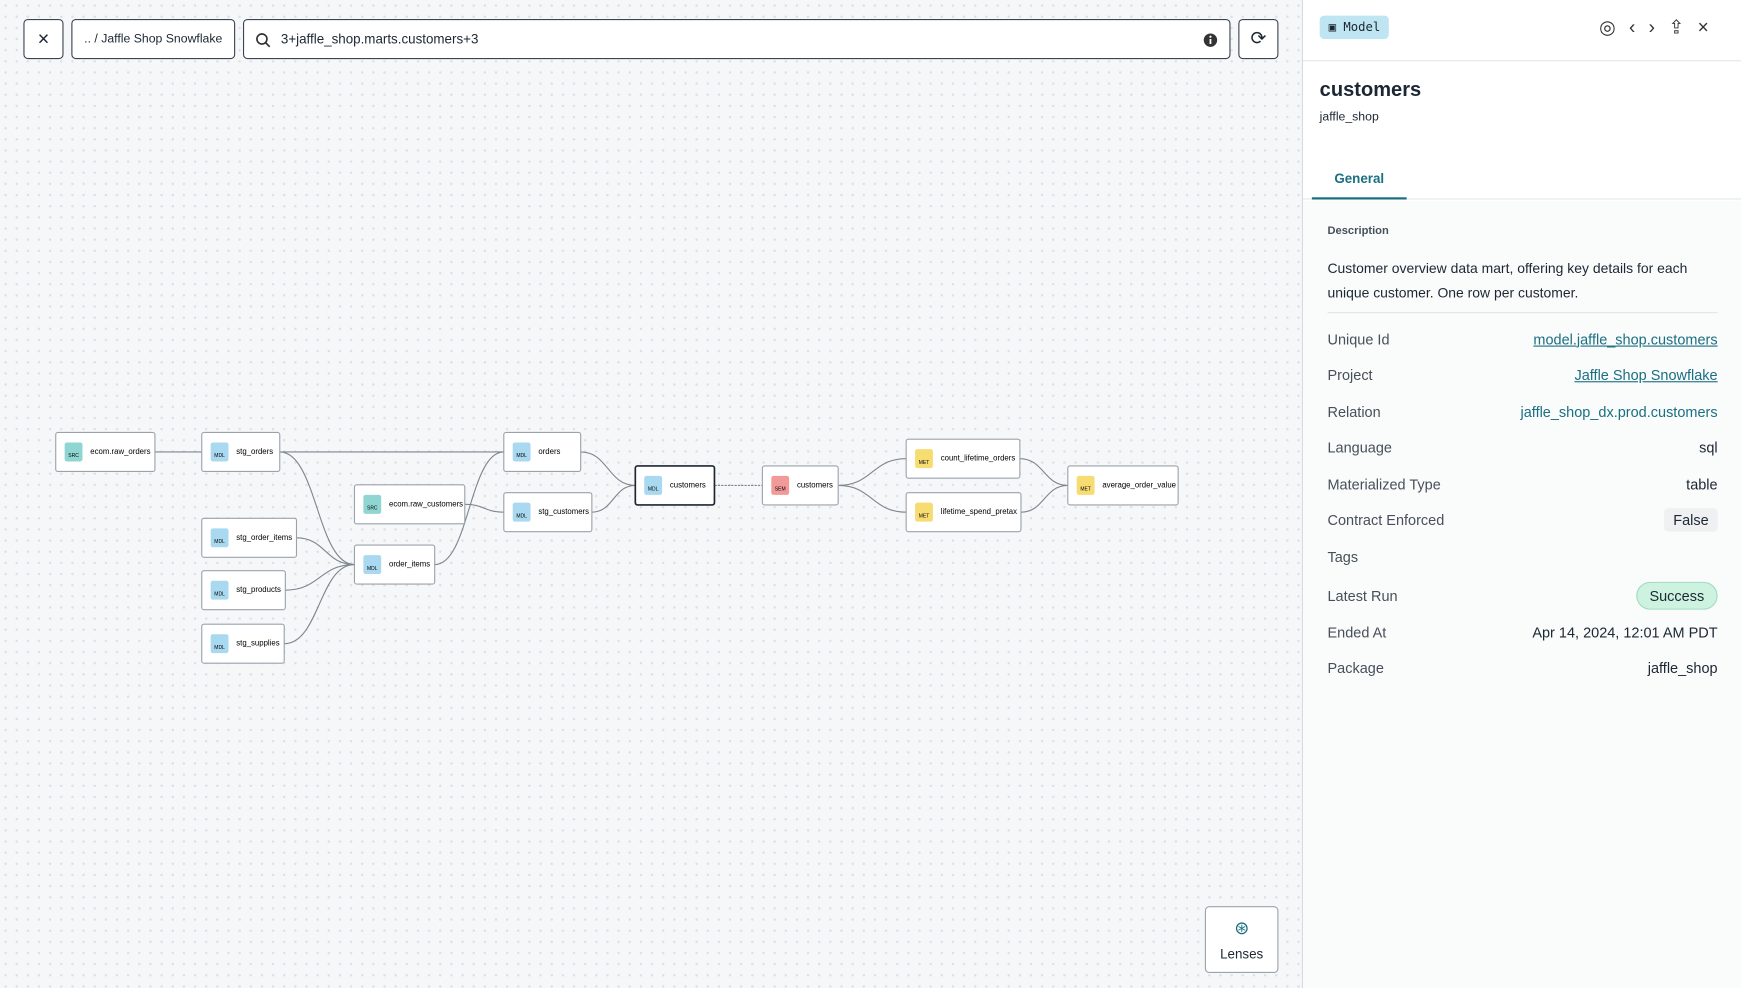 Image resolution: width=1741 pixels, height=988 pixels. What do you see at coordinates (120, 451) in the screenshot?
I see `node-label: ecom.raw_orders` at bounding box center [120, 451].